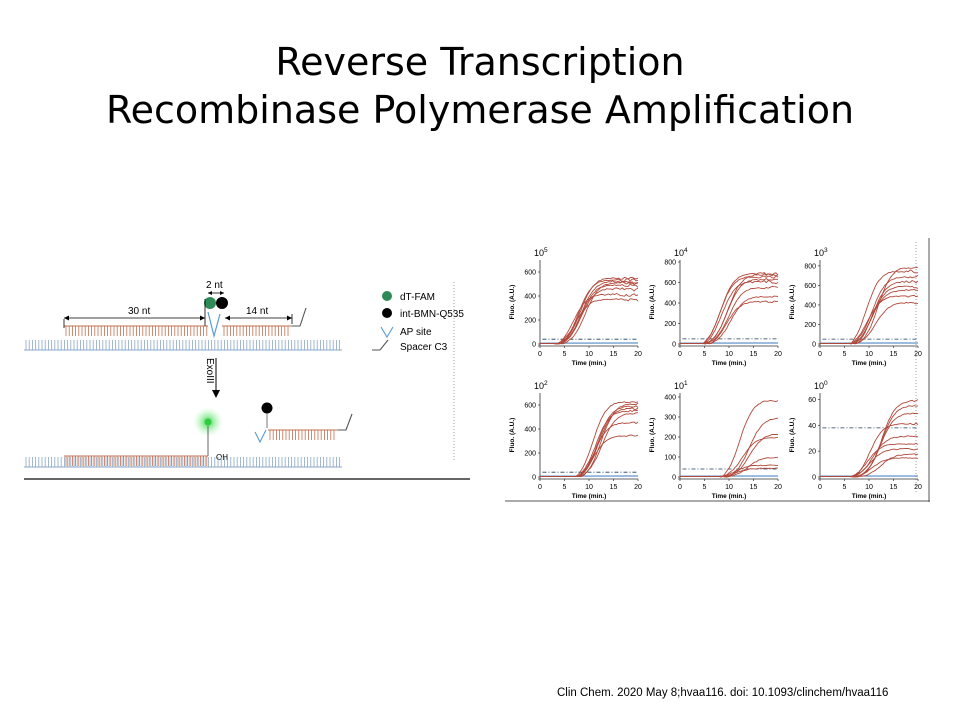  I want to click on panel-dose-label: 100, so click(821, 385).